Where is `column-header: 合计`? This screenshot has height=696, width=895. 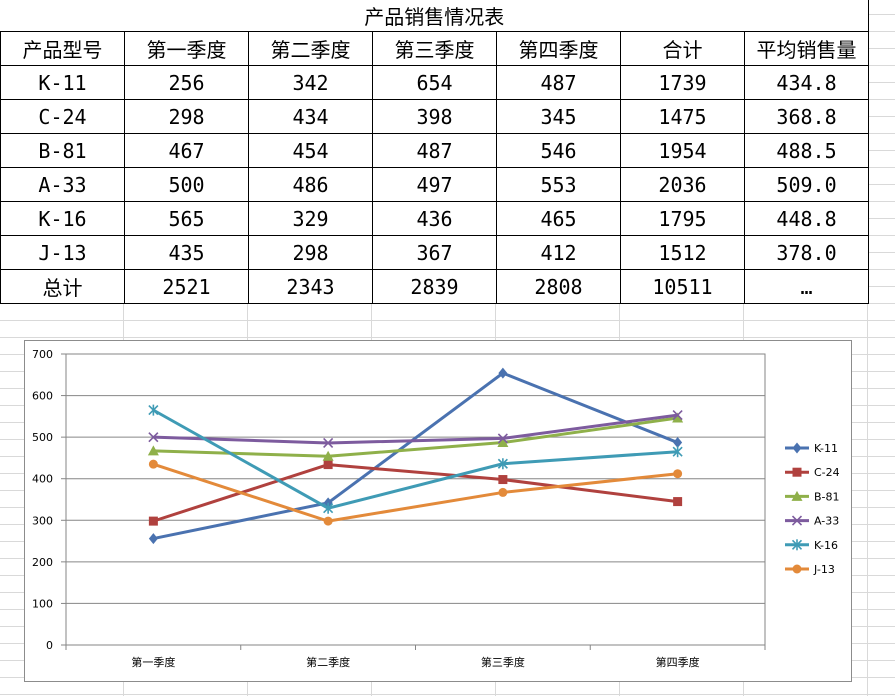
column-header: 合计 is located at coordinates (682, 48).